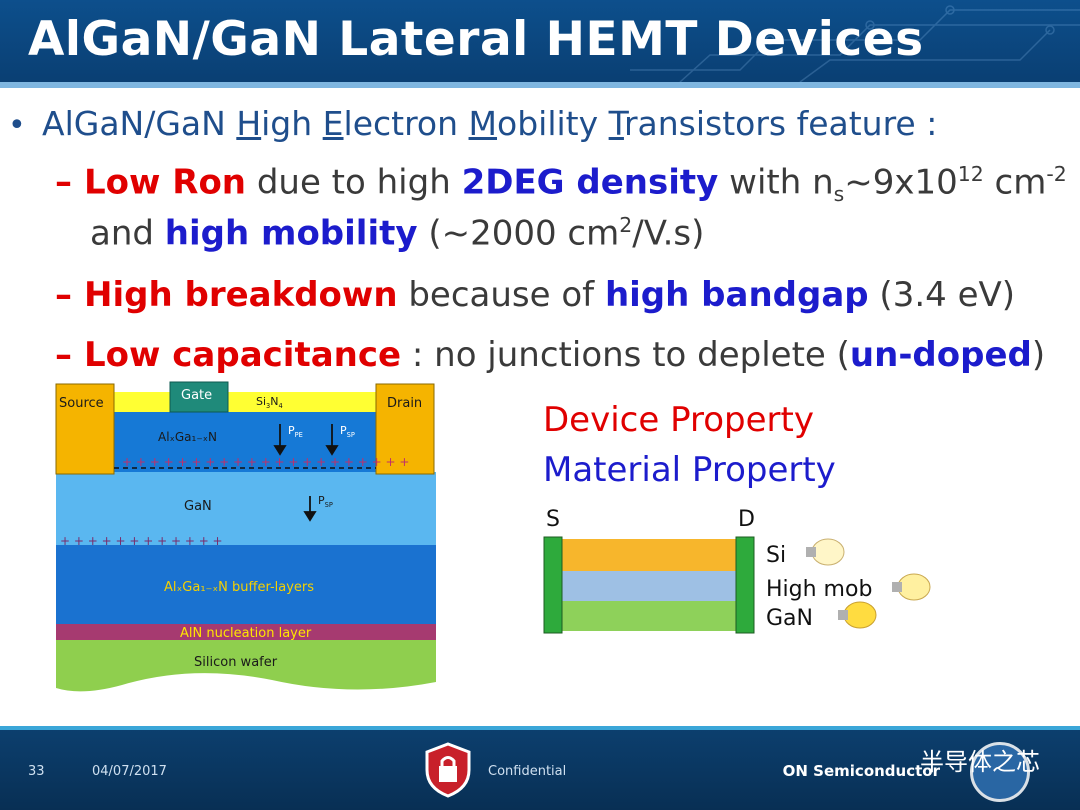  I want to click on intro-text: ransistors feature :, so click(780, 123).